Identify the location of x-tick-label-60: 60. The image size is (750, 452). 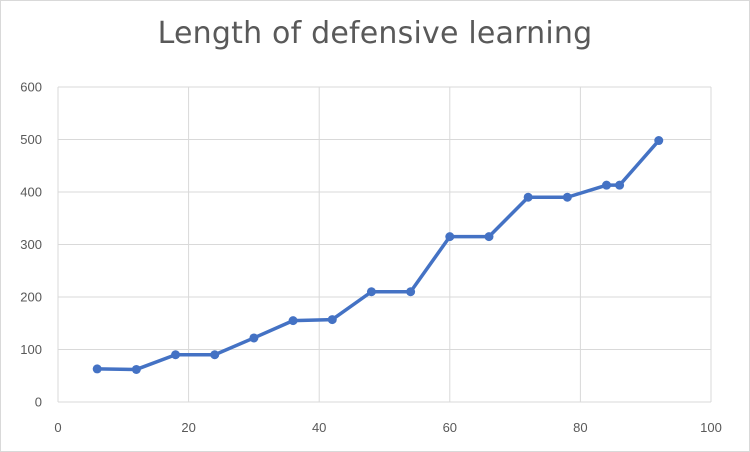
(450, 427).